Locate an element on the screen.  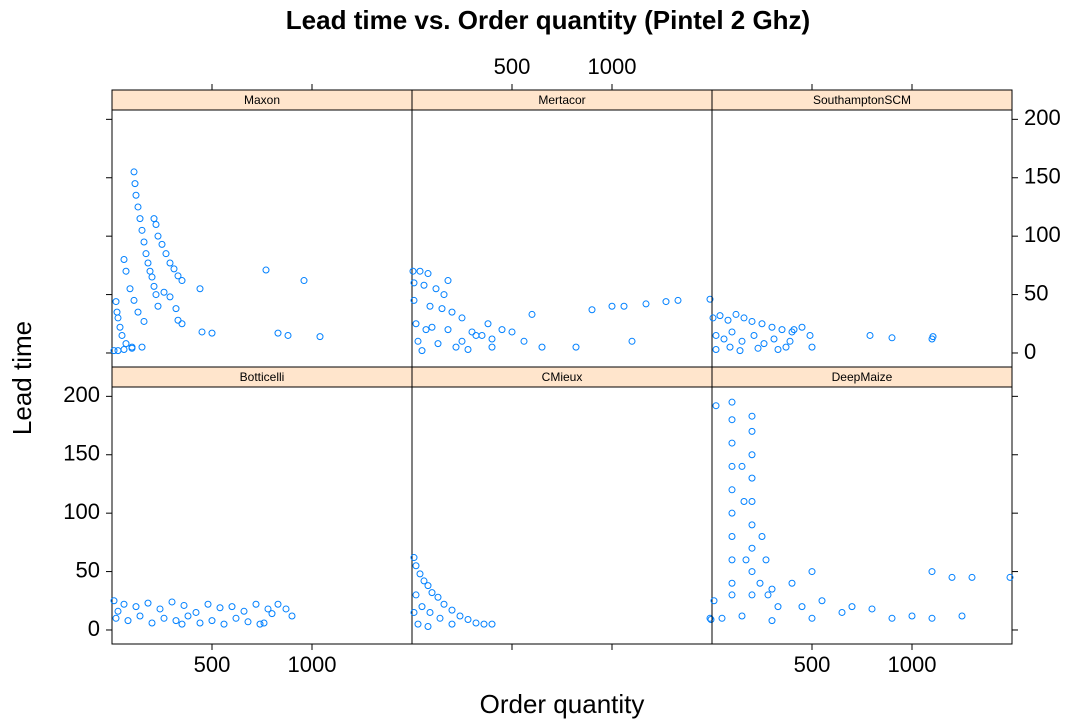
y-tick-label: 200 is located at coordinates (1042, 117).